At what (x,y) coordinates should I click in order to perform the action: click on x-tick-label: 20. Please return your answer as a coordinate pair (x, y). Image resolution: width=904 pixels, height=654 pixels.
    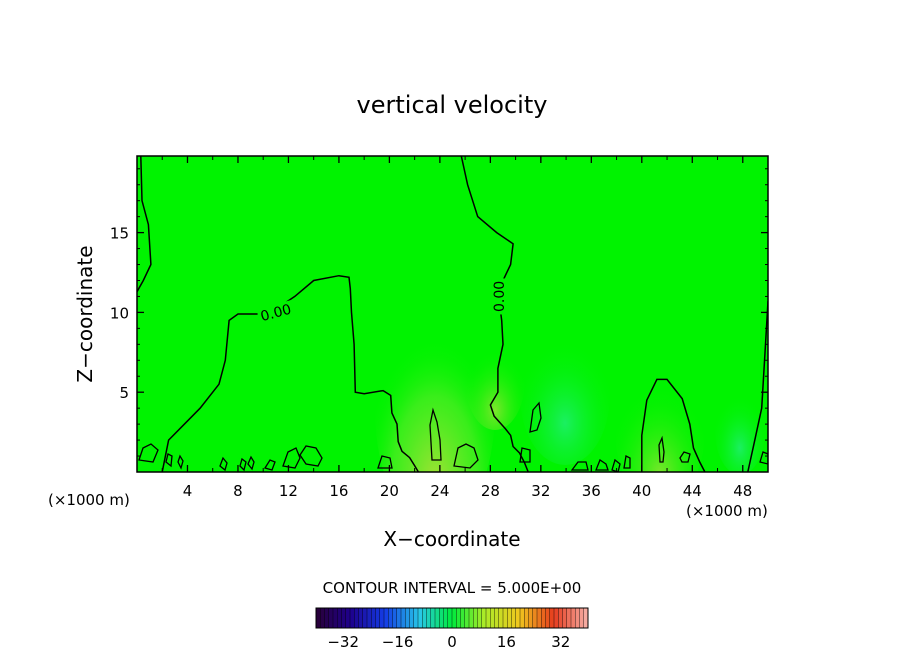
    Looking at the image, I should click on (389, 491).